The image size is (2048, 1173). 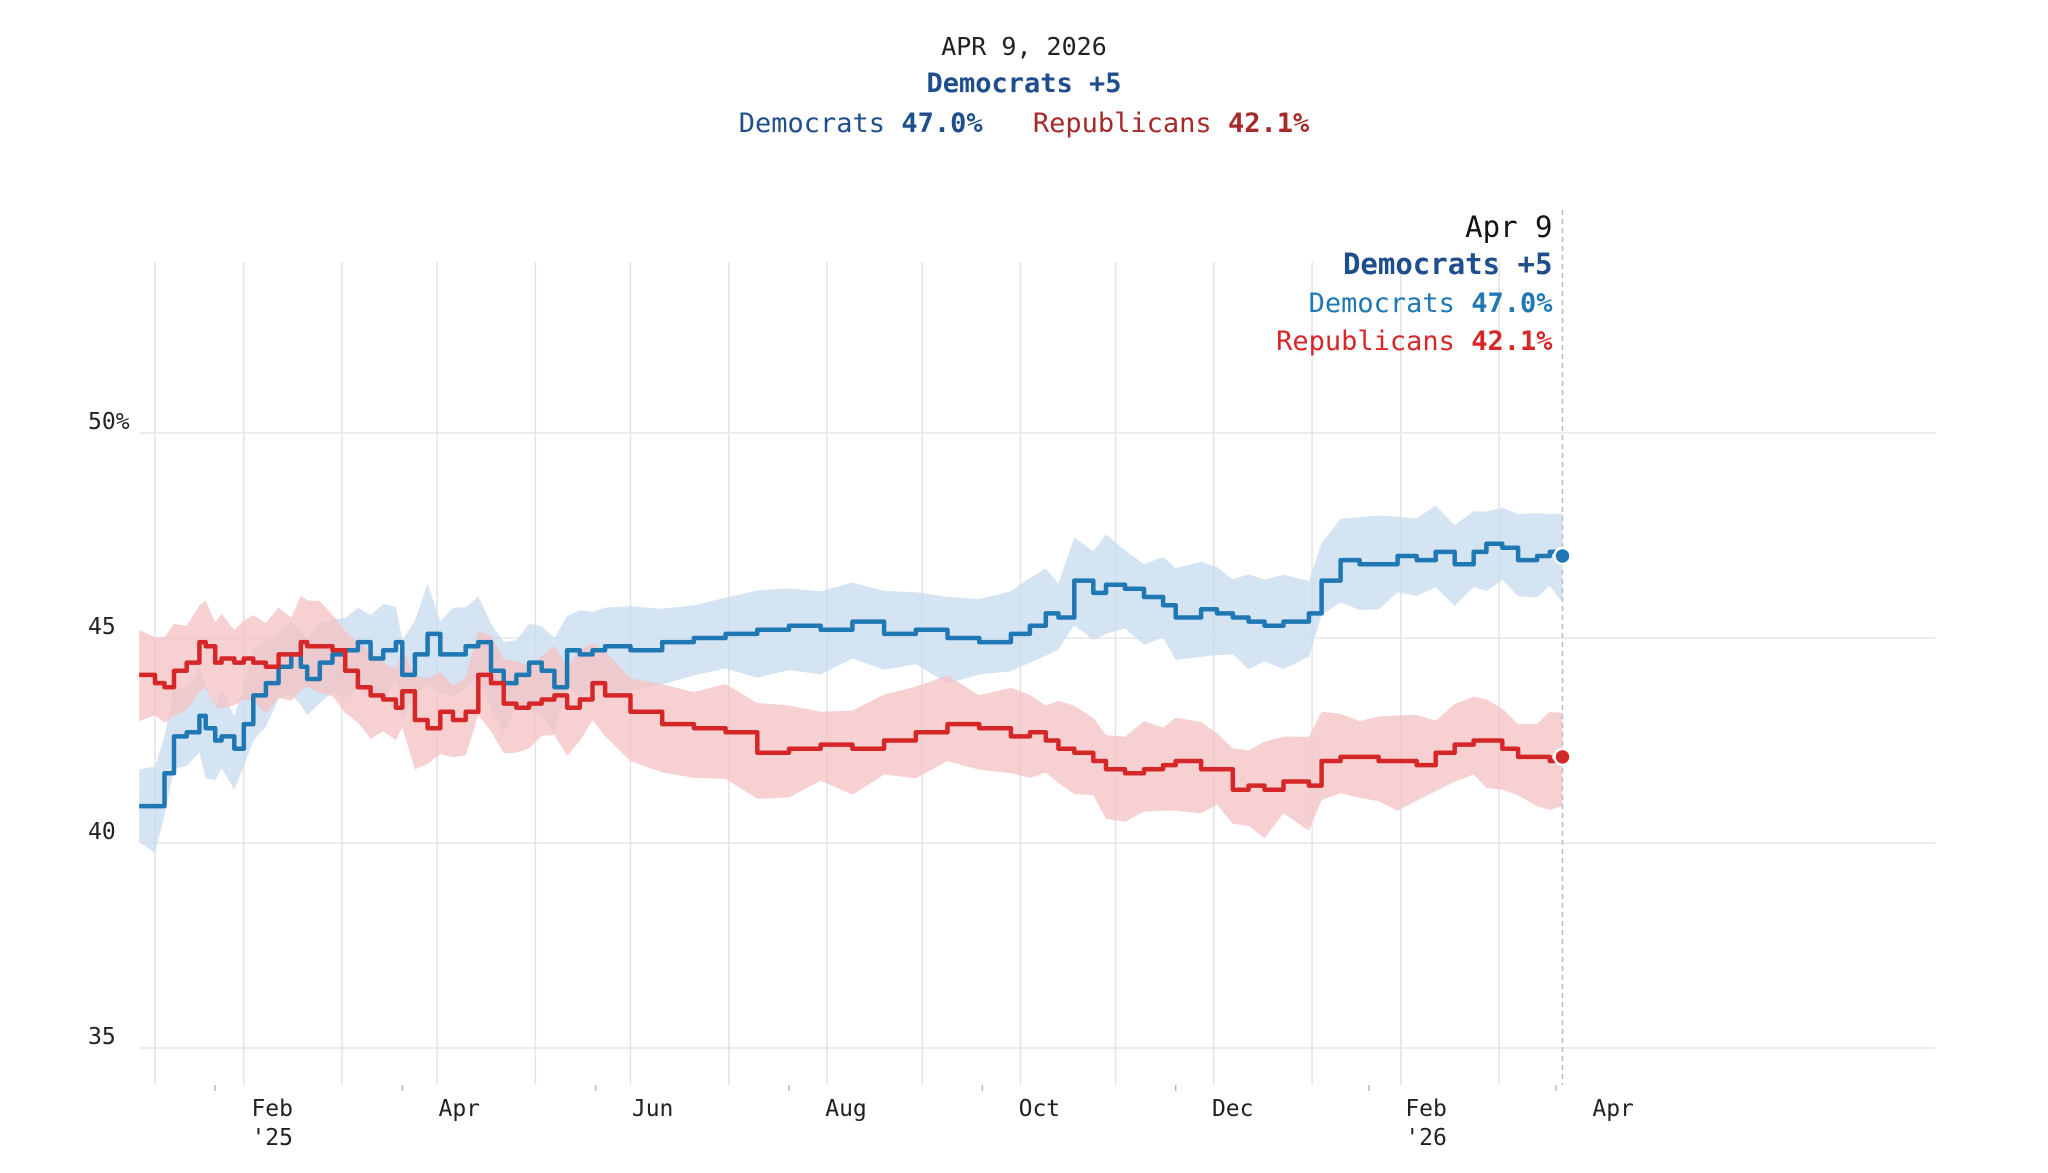 I want to click on y-tick-label: 40, so click(x=102, y=832).